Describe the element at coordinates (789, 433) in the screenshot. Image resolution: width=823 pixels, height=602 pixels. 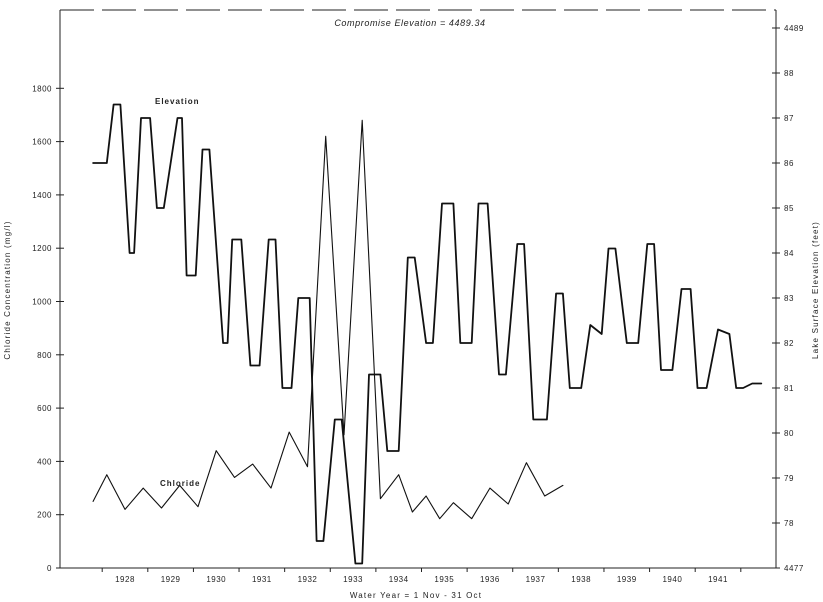
I see `right-tick-label: 80` at that location.